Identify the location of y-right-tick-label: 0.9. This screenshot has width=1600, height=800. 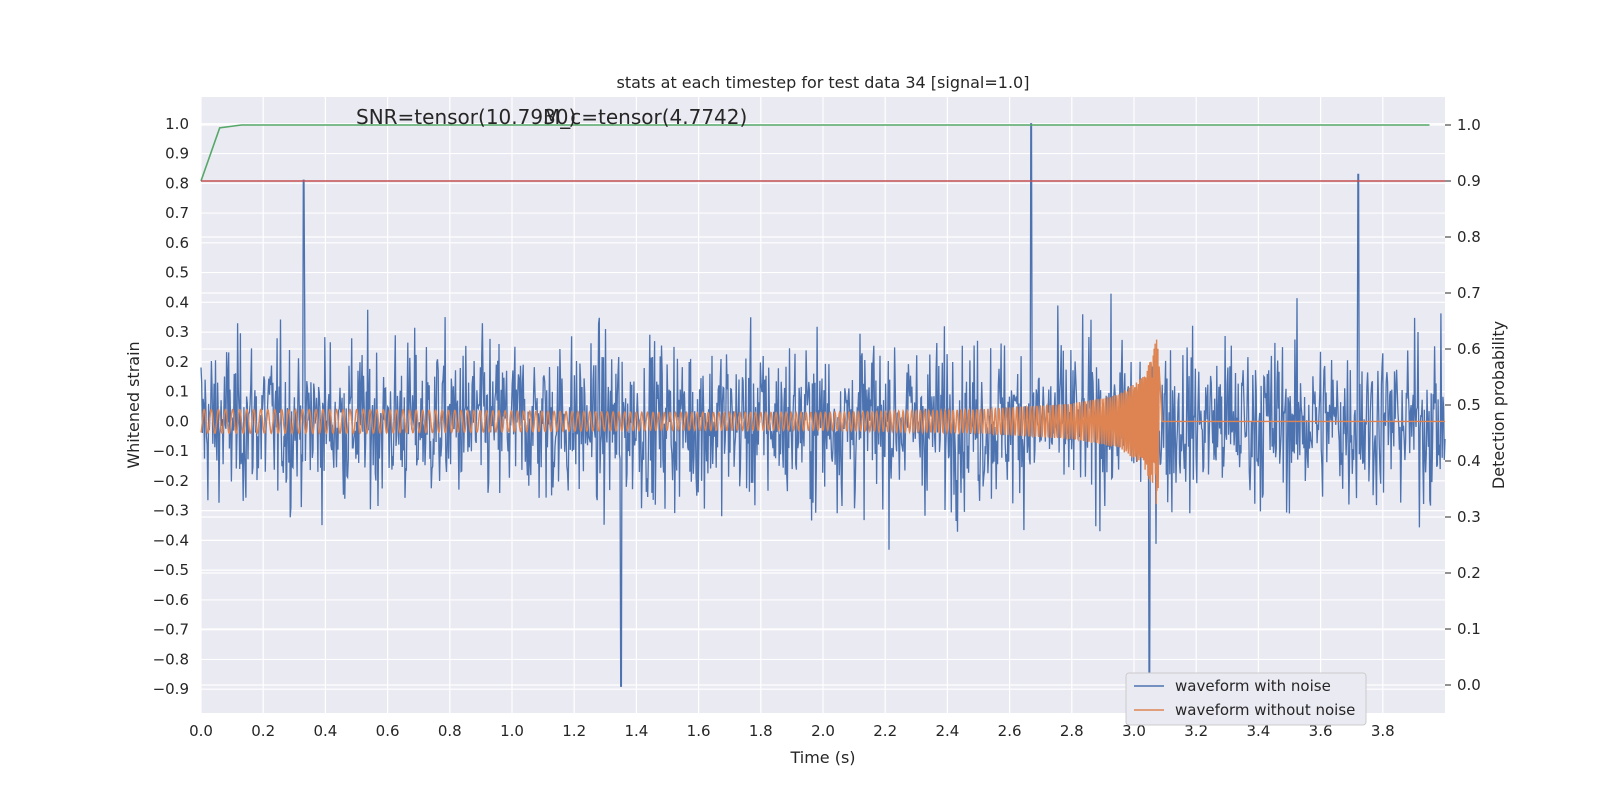
(1469, 181).